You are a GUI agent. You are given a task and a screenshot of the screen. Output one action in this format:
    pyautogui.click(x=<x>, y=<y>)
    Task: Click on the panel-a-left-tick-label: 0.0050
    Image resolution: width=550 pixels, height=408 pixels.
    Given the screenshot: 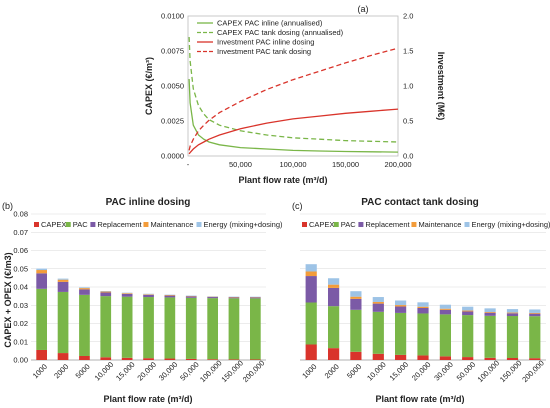 What is the action you would take?
    pyautogui.click(x=172, y=86)
    